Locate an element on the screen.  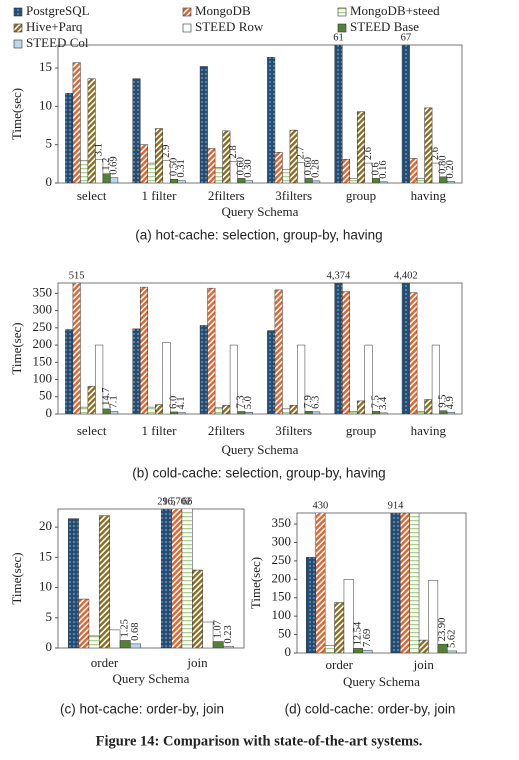
value-label: 0.31 is located at coordinates (181, 168).